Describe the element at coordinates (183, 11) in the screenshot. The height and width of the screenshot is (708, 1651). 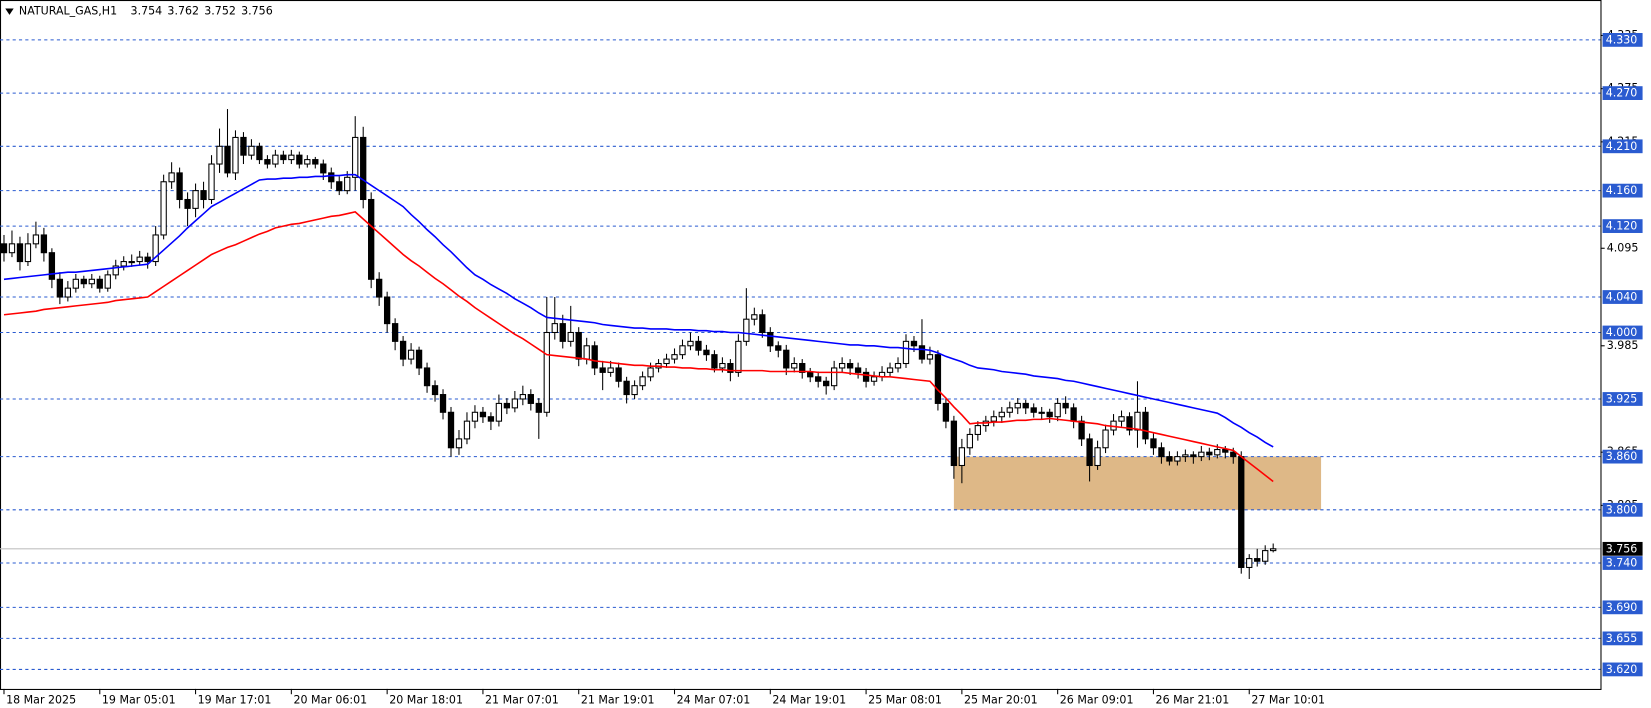
I see `ohlc-high: 3.762` at that location.